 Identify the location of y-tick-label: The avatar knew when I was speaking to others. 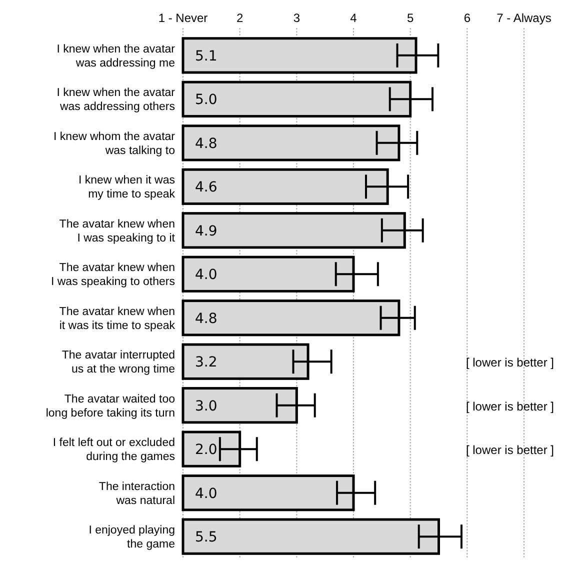
(113, 275).